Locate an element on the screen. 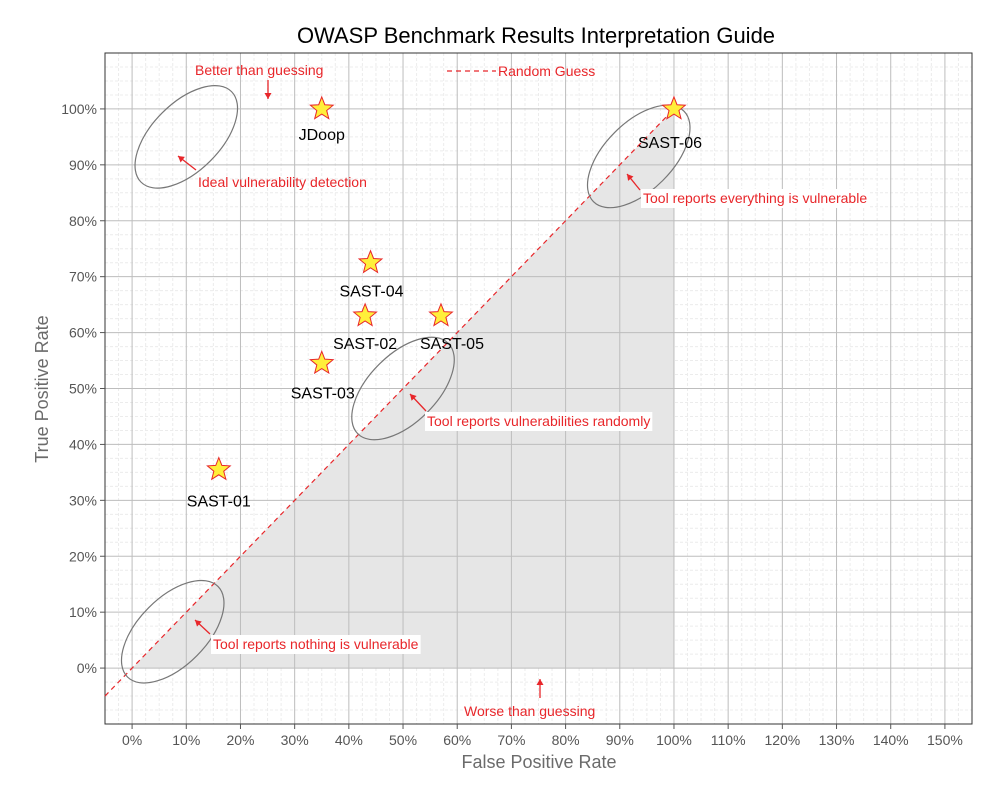  x-tick-label: 120% is located at coordinates (782, 740).